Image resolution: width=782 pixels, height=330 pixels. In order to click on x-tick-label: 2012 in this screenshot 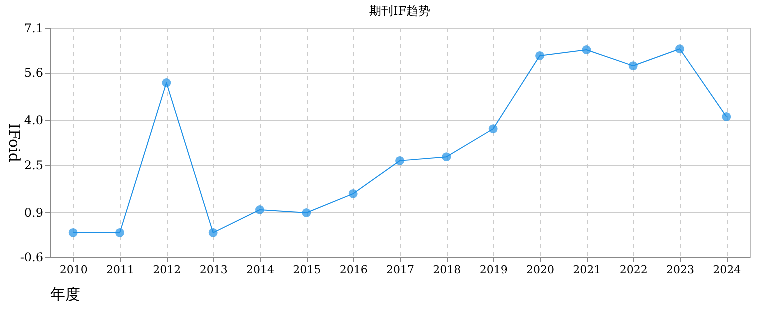, I will do `click(167, 270)`.